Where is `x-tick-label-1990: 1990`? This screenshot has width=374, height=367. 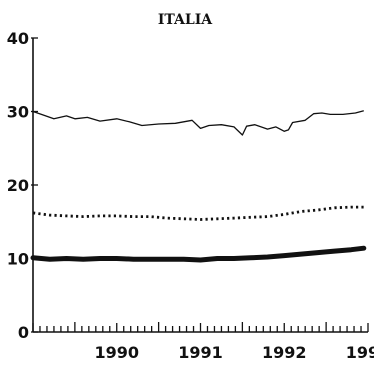 x-tick-label-1990: 1990 is located at coordinates (116, 352).